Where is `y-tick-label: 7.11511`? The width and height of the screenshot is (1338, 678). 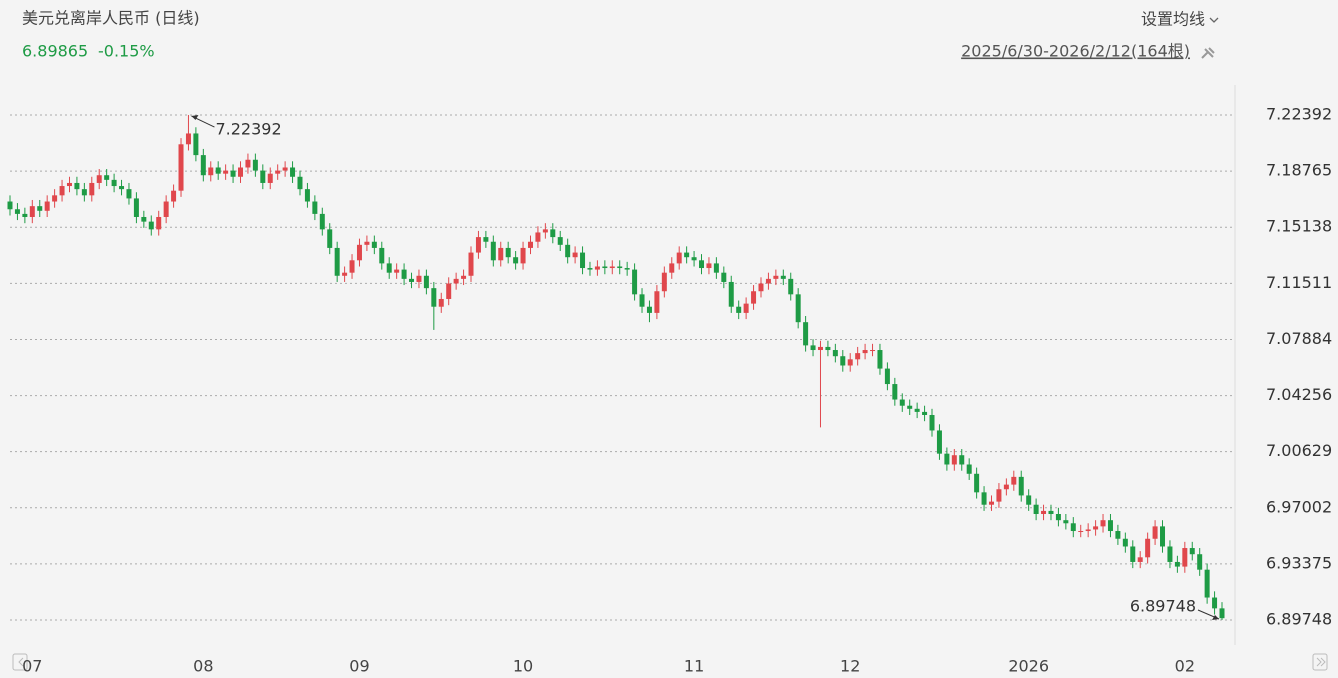 y-tick-label: 7.11511 is located at coordinates (1299, 282).